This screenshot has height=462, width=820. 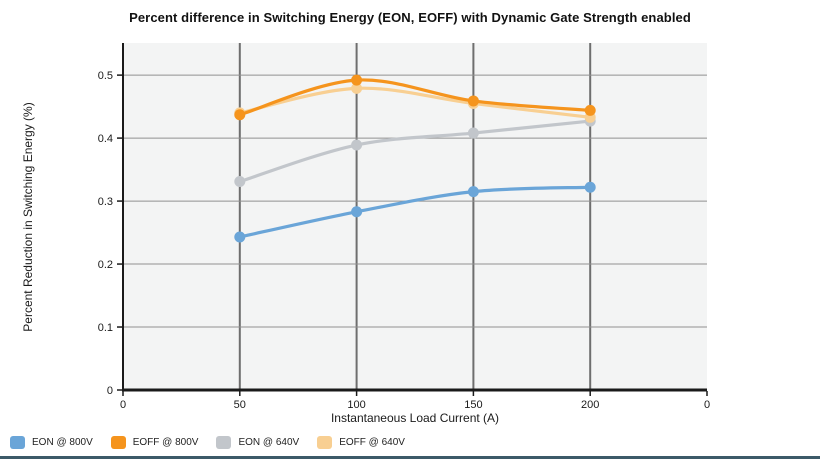 What do you see at coordinates (105, 202) in the screenshot?
I see `y-tick-label: 0.3` at bounding box center [105, 202].